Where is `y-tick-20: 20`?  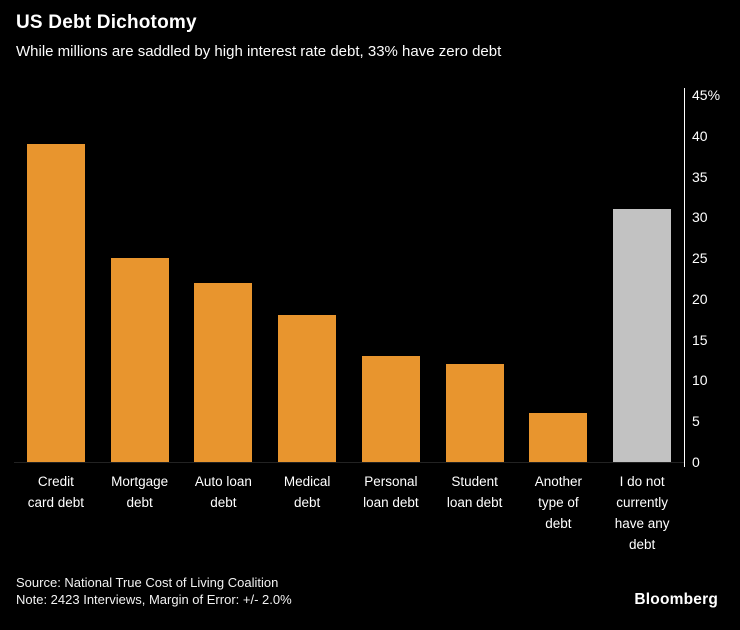
y-tick-20: 20 is located at coordinates (700, 298).